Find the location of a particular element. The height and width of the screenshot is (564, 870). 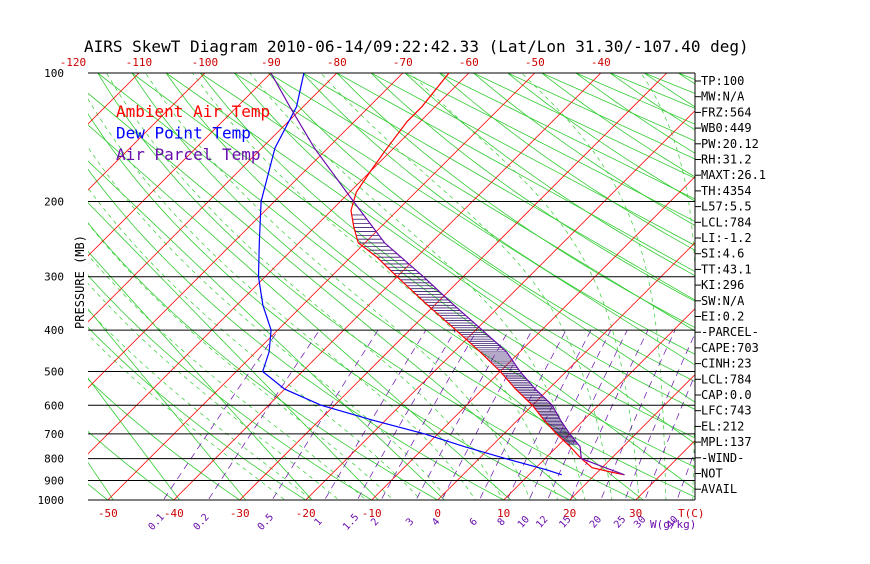

legend-entry: Air Parcel Temp is located at coordinates (188, 154).